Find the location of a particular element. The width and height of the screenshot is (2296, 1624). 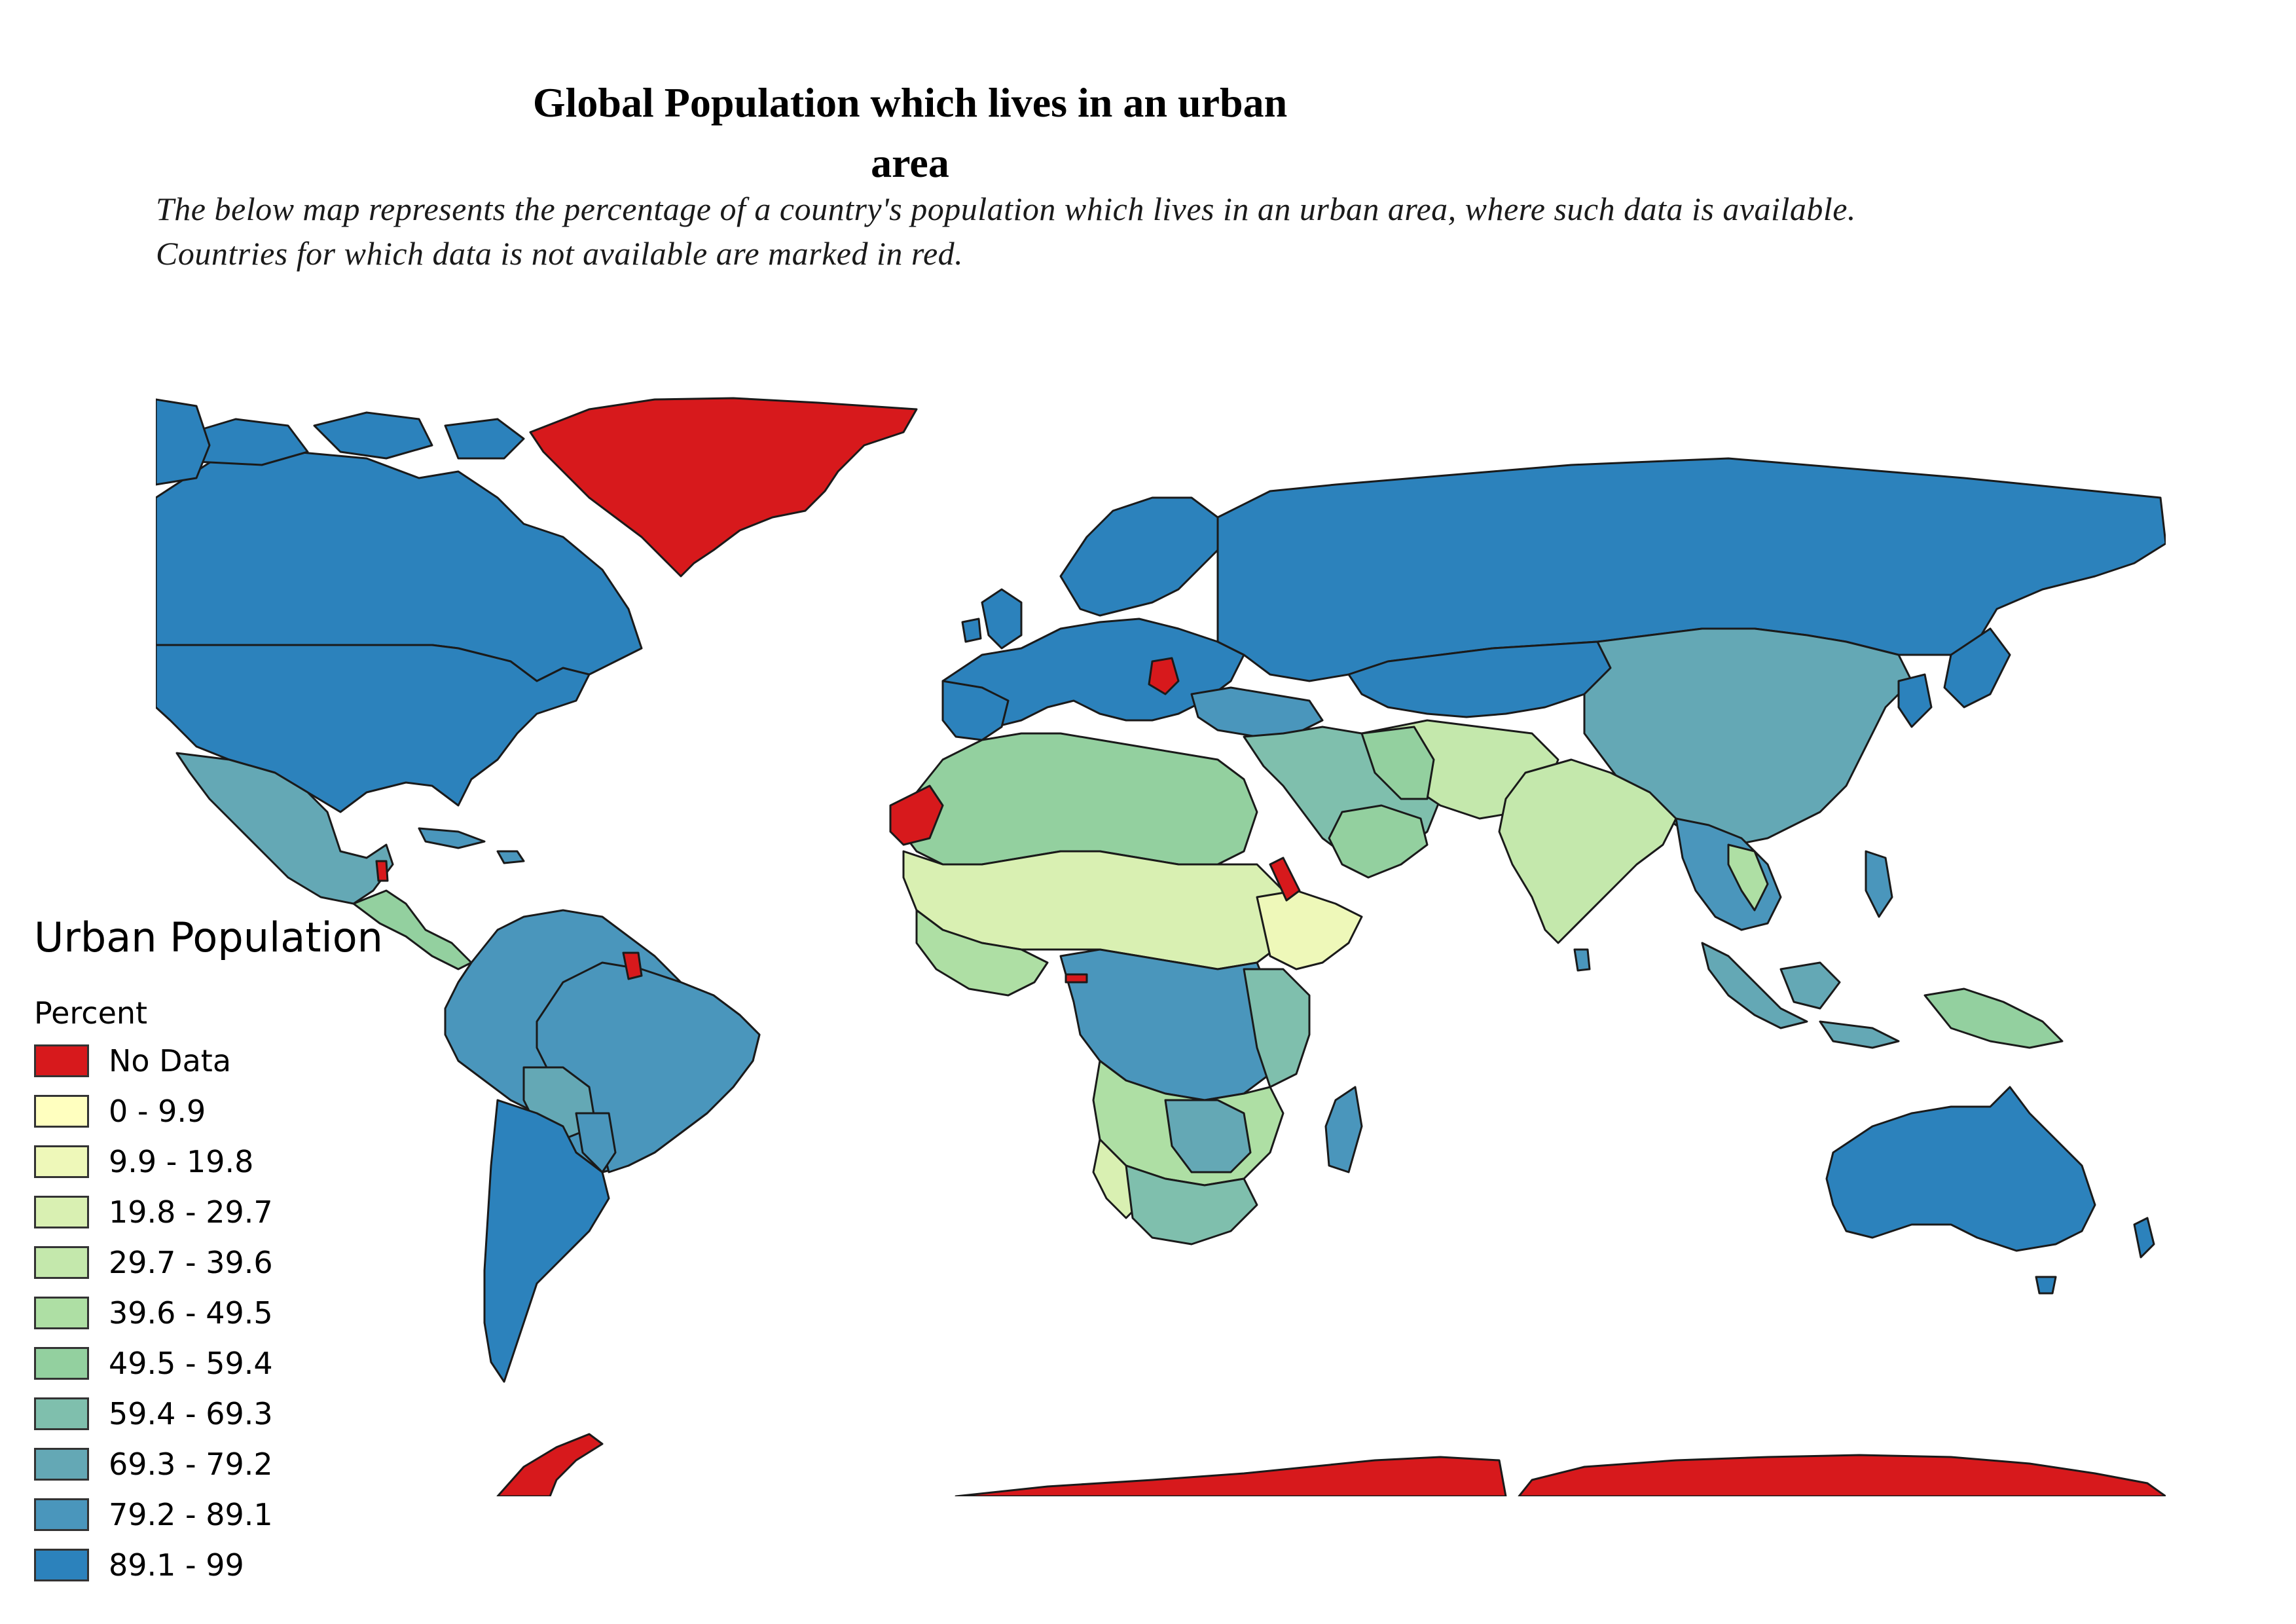

legend-item: 39.6 - 49.5 is located at coordinates (153, 1313).